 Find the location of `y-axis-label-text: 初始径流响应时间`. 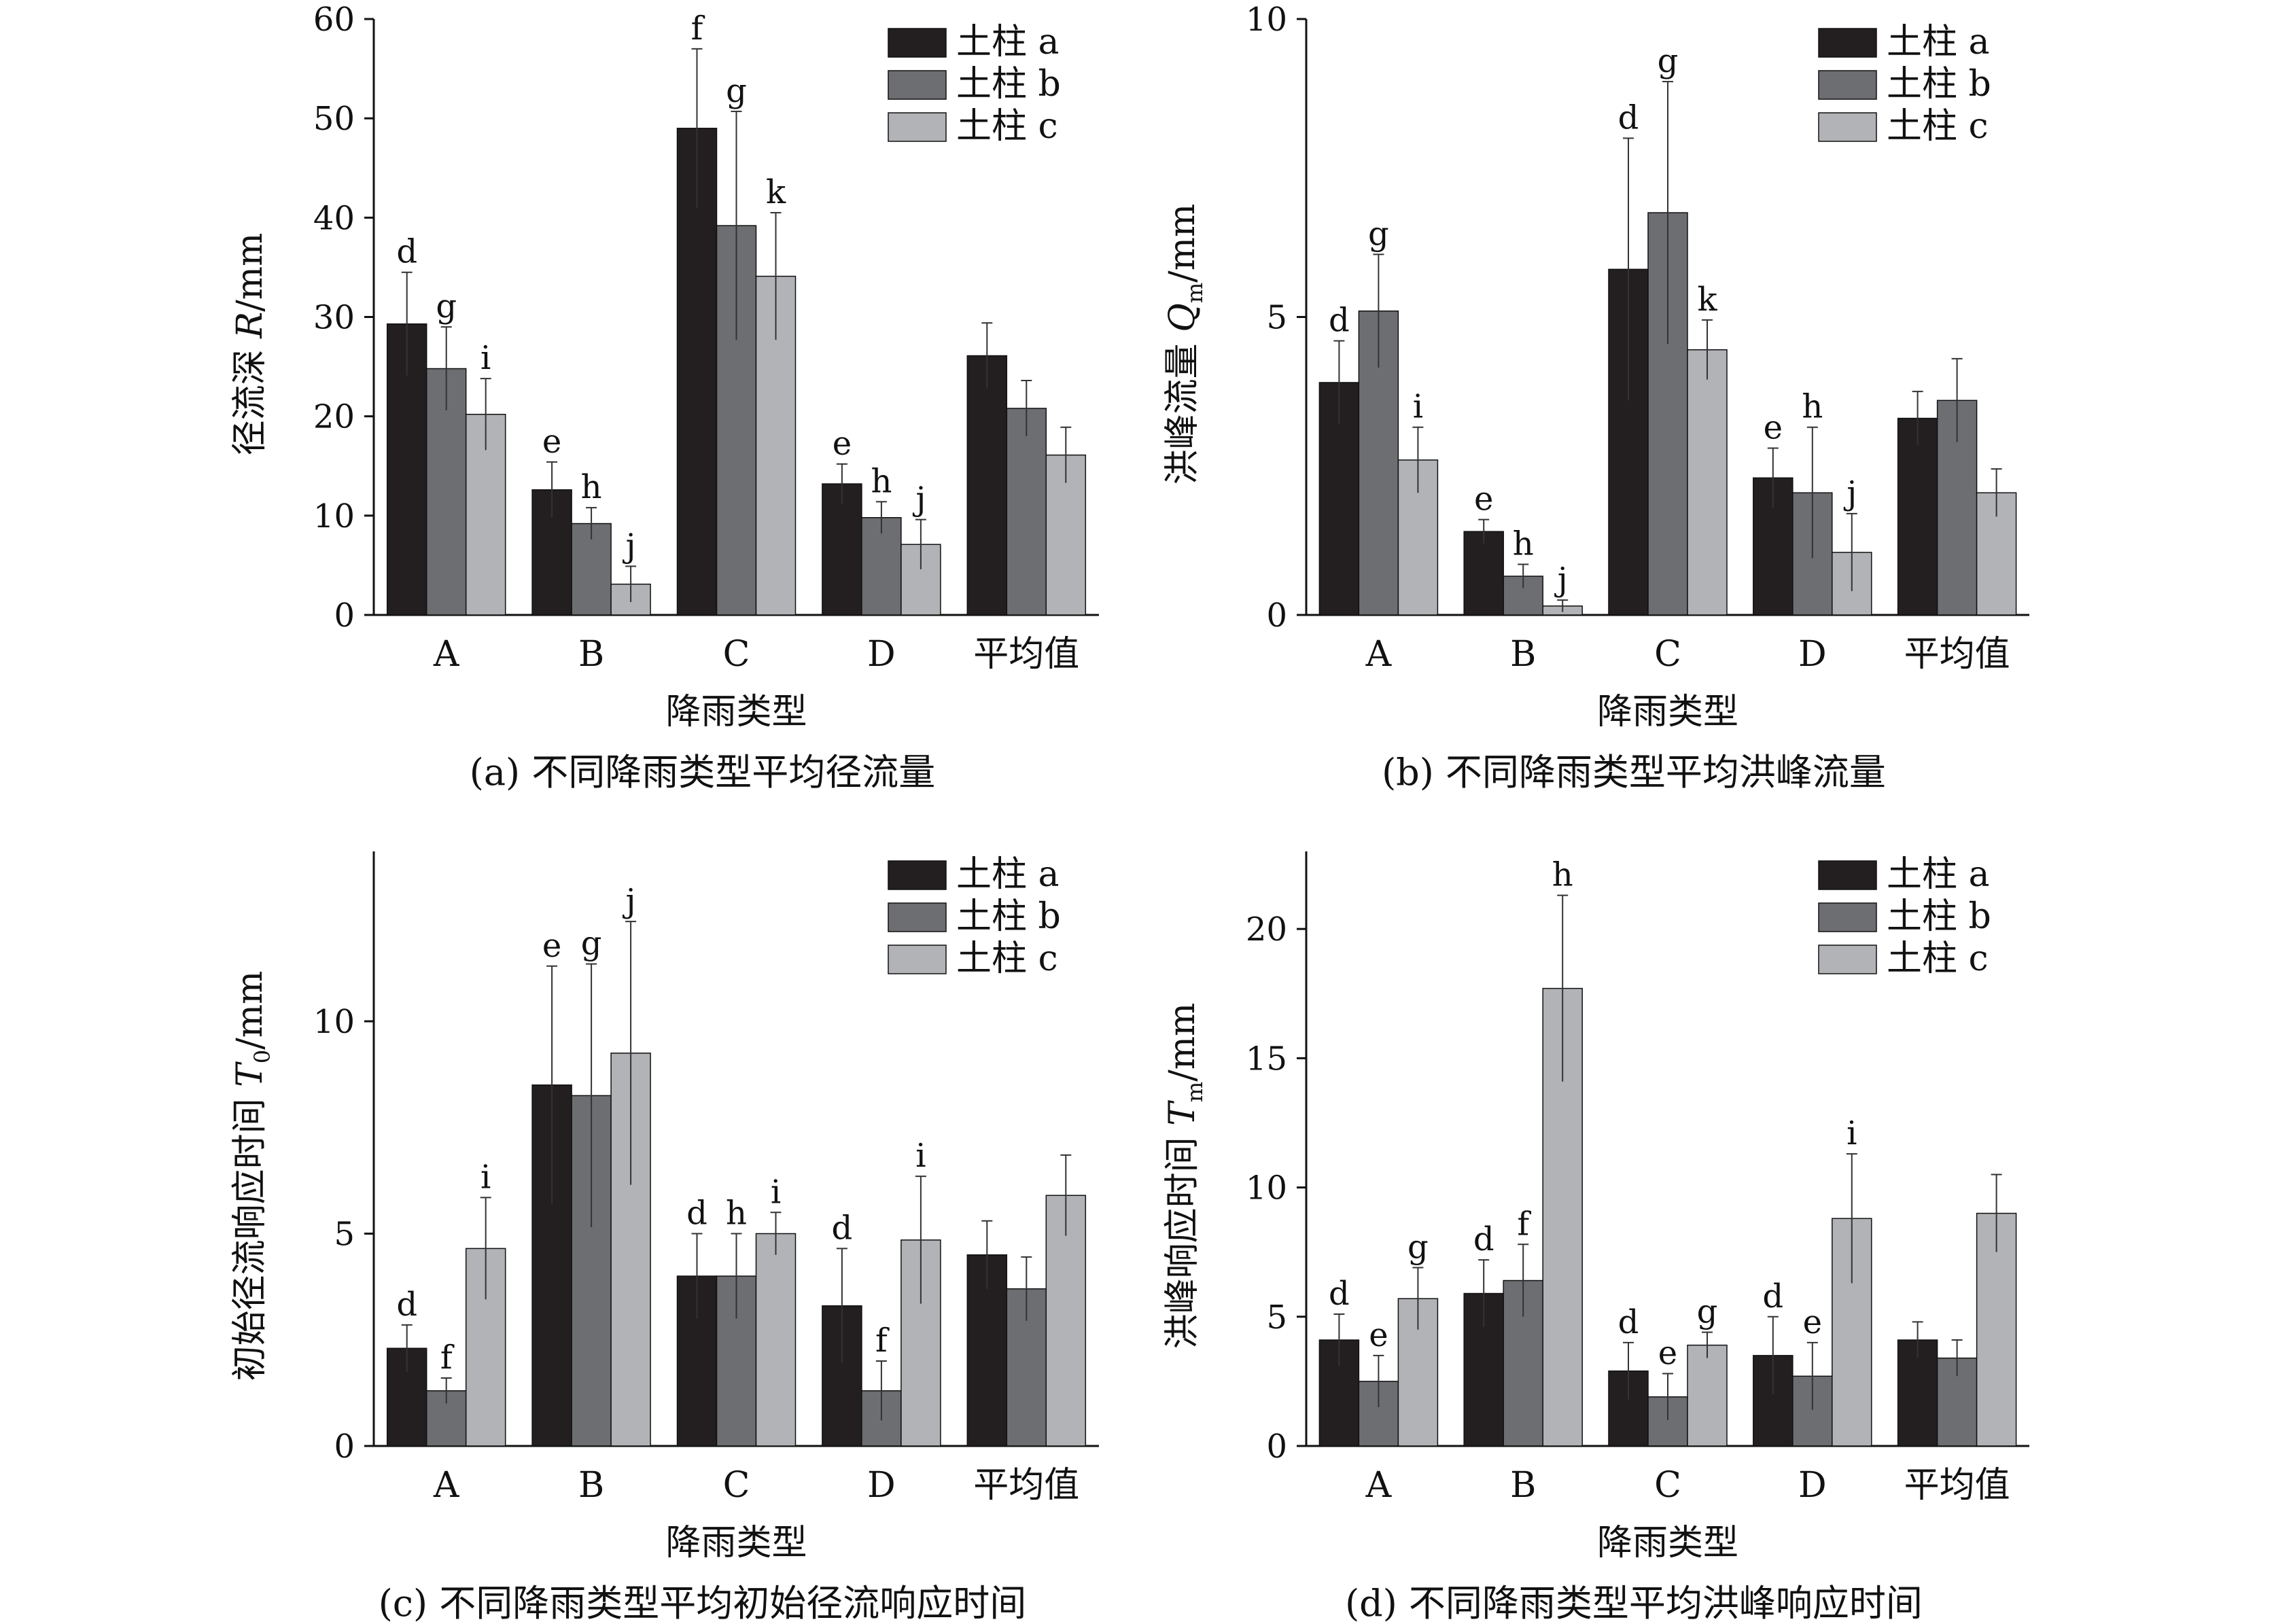

y-axis-label-text: 初始径流响应时间 is located at coordinates (250, 1234).